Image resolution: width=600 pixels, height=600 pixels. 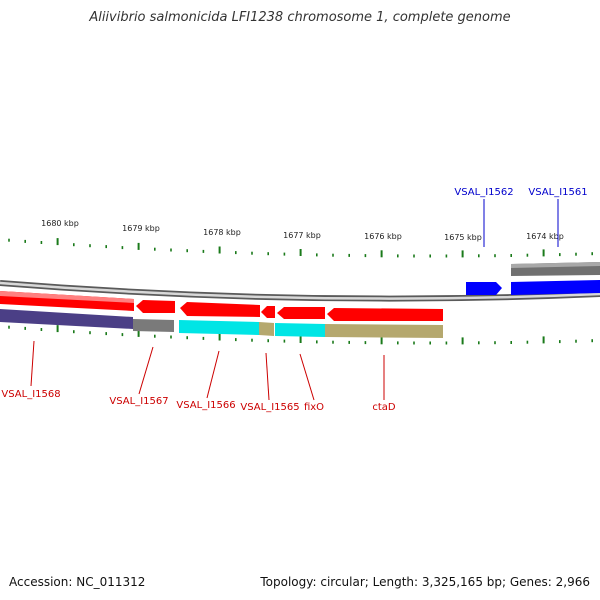 What do you see at coordinates (484, 288) in the screenshot?
I see `forward-gene-arrow` at bounding box center [484, 288].